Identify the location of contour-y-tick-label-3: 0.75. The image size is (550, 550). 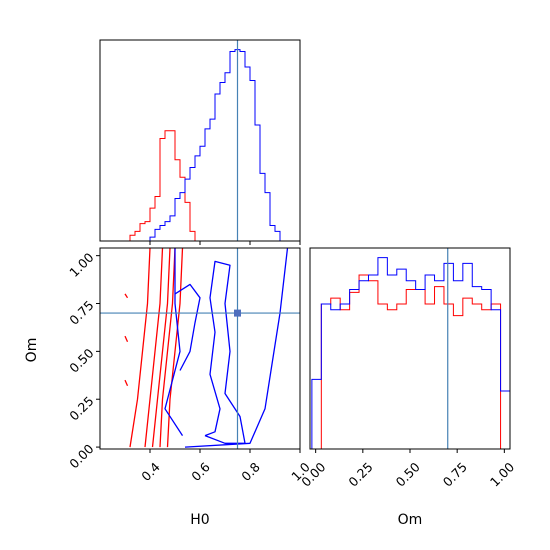
(81, 313).